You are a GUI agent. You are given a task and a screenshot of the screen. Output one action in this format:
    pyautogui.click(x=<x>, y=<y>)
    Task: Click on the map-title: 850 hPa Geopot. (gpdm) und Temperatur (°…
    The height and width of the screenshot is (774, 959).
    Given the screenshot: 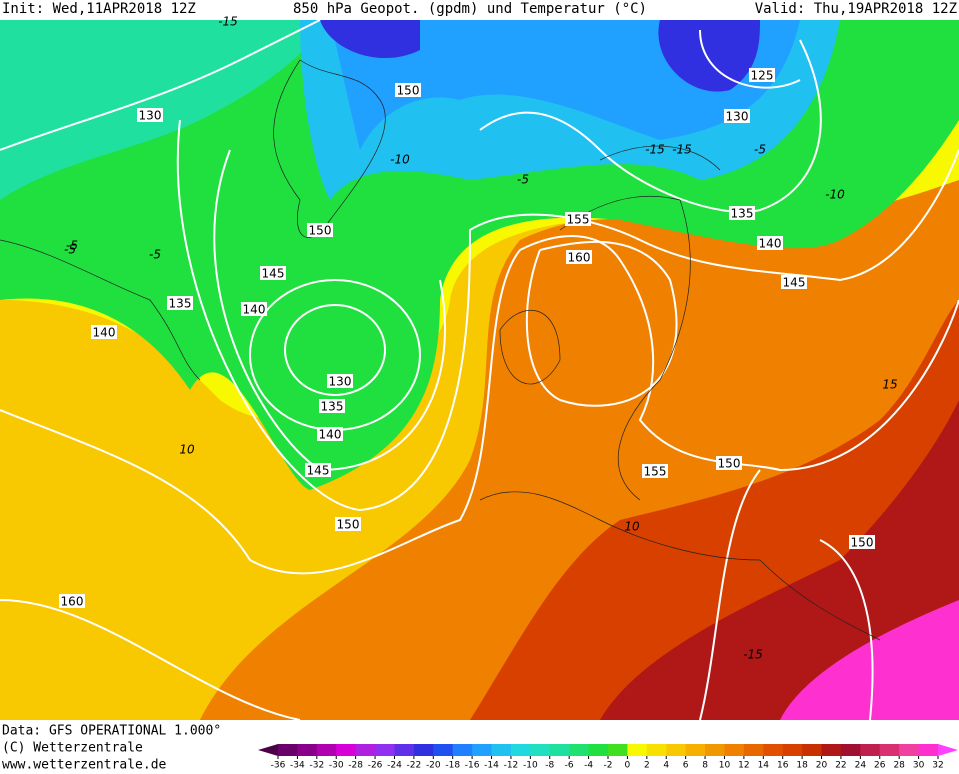 What is the action you would take?
    pyautogui.click(x=470, y=9)
    